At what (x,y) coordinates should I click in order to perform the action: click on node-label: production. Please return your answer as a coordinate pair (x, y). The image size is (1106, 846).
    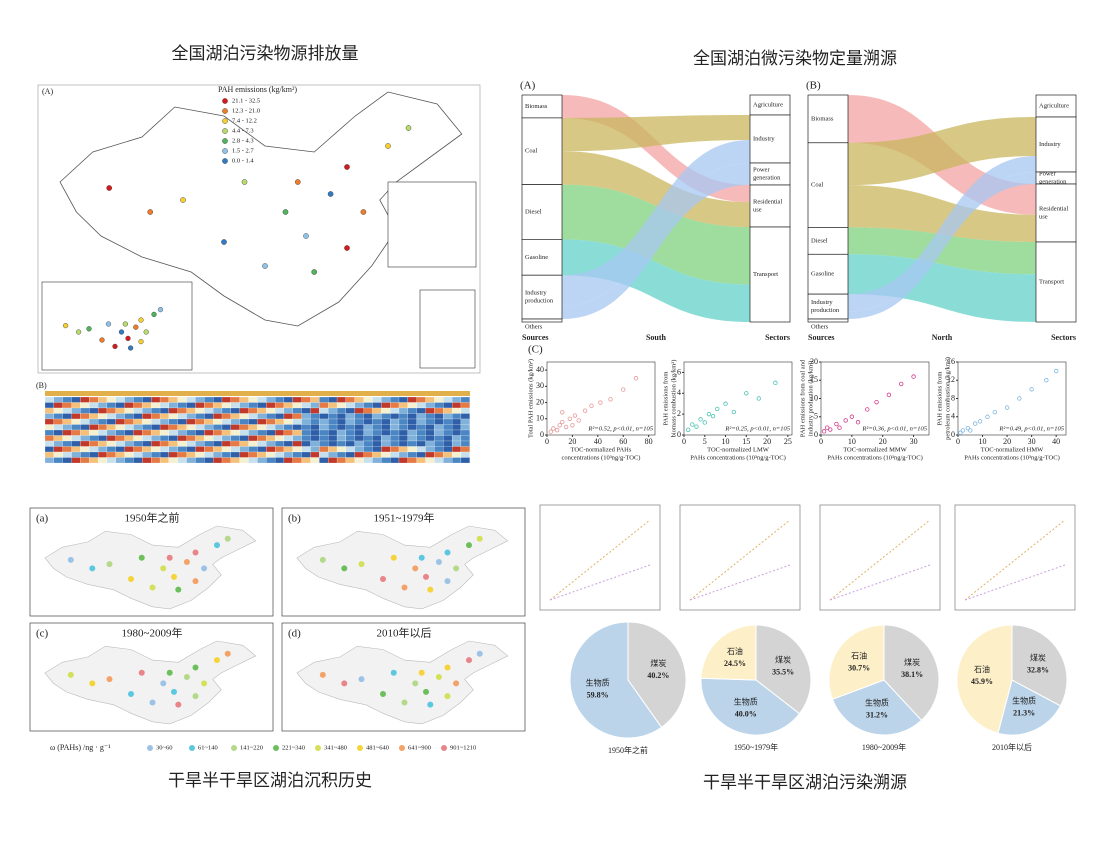
    Looking at the image, I should click on (539, 301).